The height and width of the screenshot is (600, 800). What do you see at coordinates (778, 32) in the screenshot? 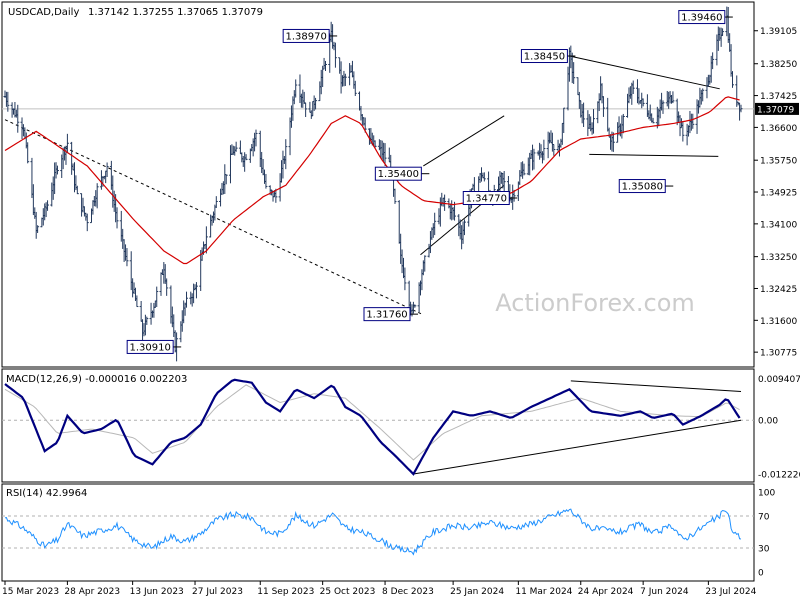
I see `price-tick-label: 1.39105` at bounding box center [778, 32].